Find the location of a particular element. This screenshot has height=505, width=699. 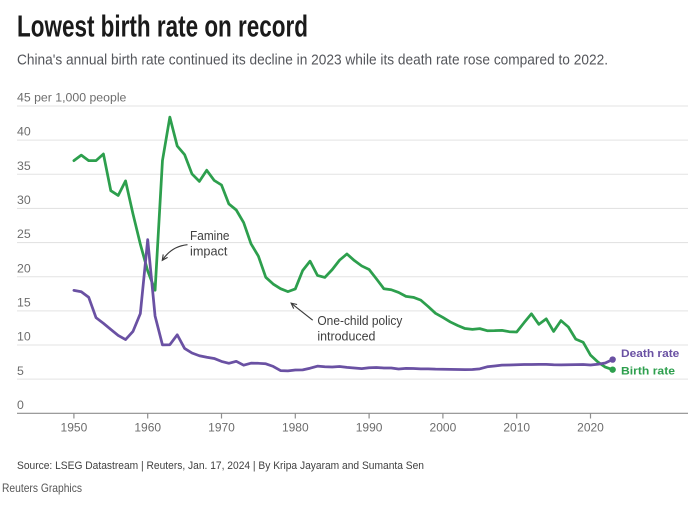

y-tick-label-40: 40 is located at coordinates (24, 132).